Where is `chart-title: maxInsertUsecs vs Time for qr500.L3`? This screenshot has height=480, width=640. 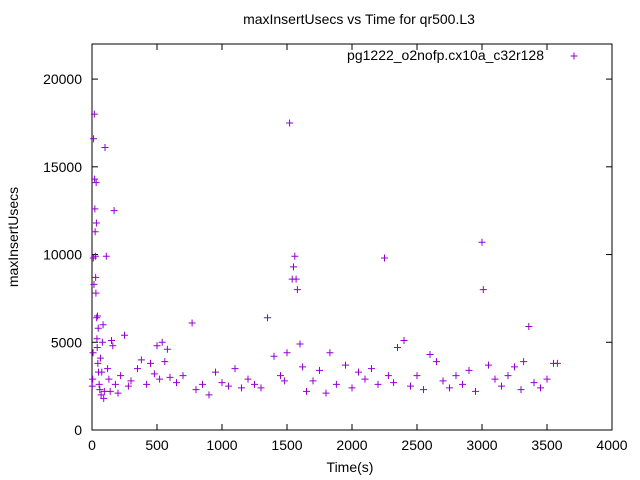
chart-title: maxInsertUsecs vs Time for qr500.L3 is located at coordinates (359, 19).